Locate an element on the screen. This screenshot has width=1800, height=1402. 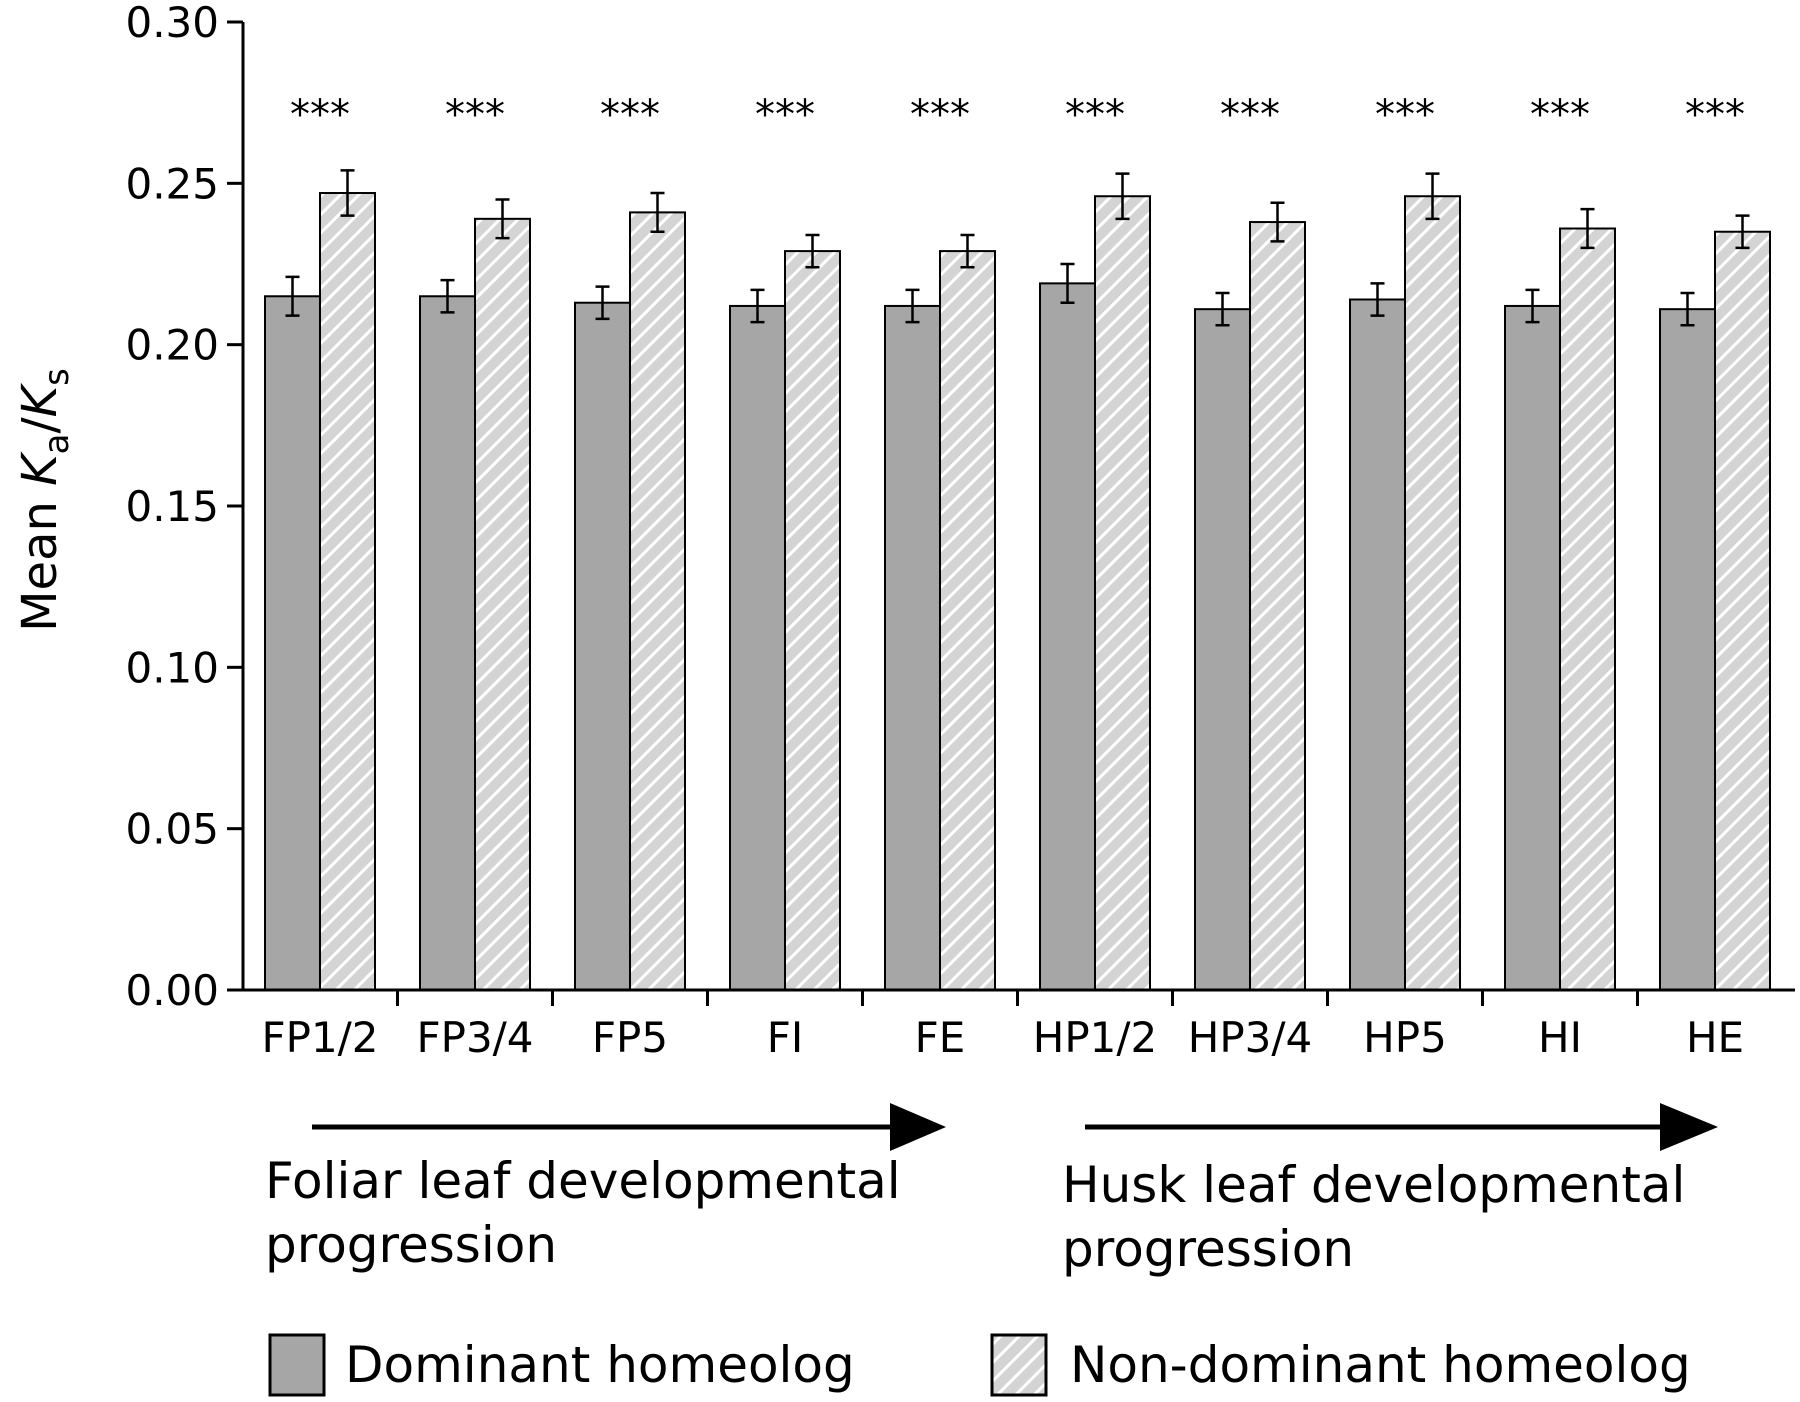
y-tick-label: 0.25 is located at coordinates (172, 183).